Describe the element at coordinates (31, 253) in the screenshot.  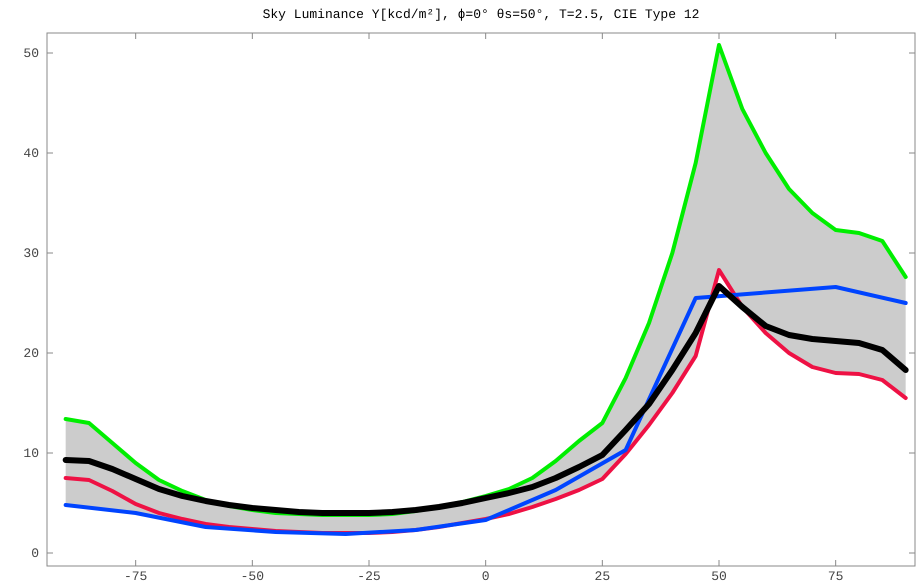
I see `y-tick-label: 30` at that location.